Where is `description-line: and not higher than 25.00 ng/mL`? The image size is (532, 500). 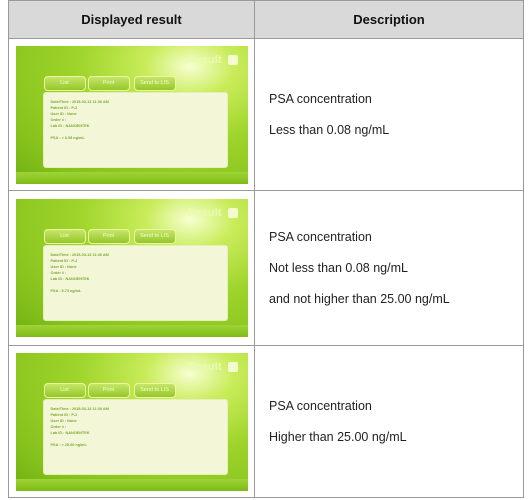
description-line: and not higher than 25.00 ng/mL is located at coordinates (359, 298).